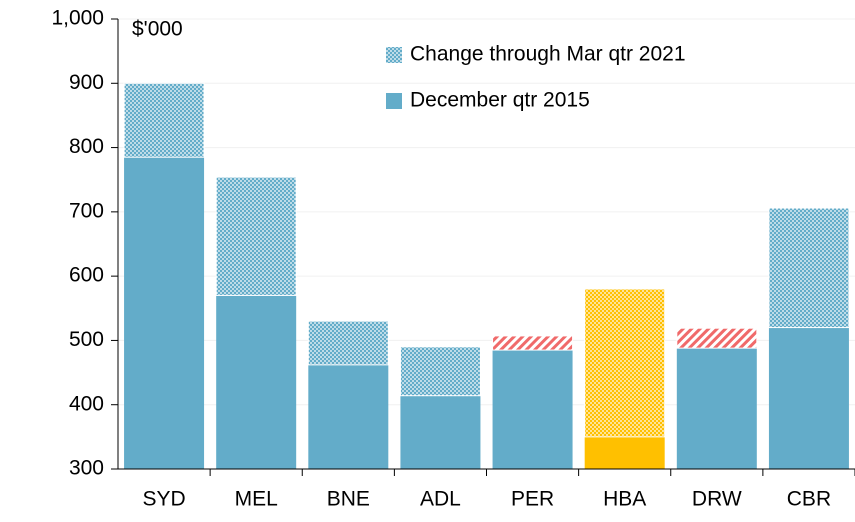 This screenshot has width=855, height=522. What do you see at coordinates (348, 499) in the screenshot?
I see `x-tick-label: BNE` at bounding box center [348, 499].